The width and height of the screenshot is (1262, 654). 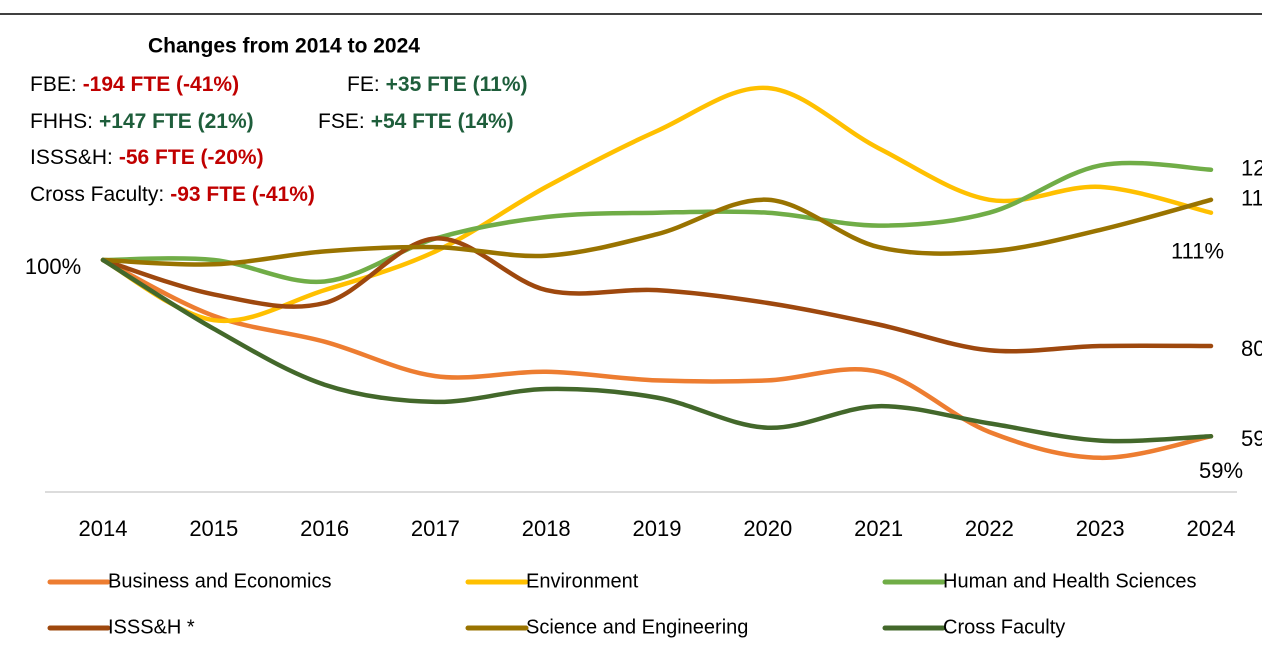 I want to click on annotation-label: FBE:, so click(x=53, y=84).